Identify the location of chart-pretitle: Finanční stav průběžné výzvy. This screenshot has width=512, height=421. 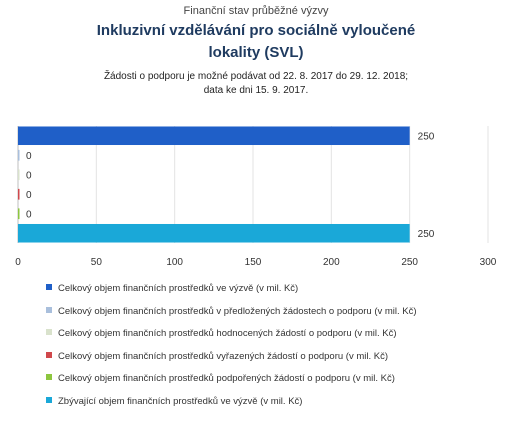
(256, 11).